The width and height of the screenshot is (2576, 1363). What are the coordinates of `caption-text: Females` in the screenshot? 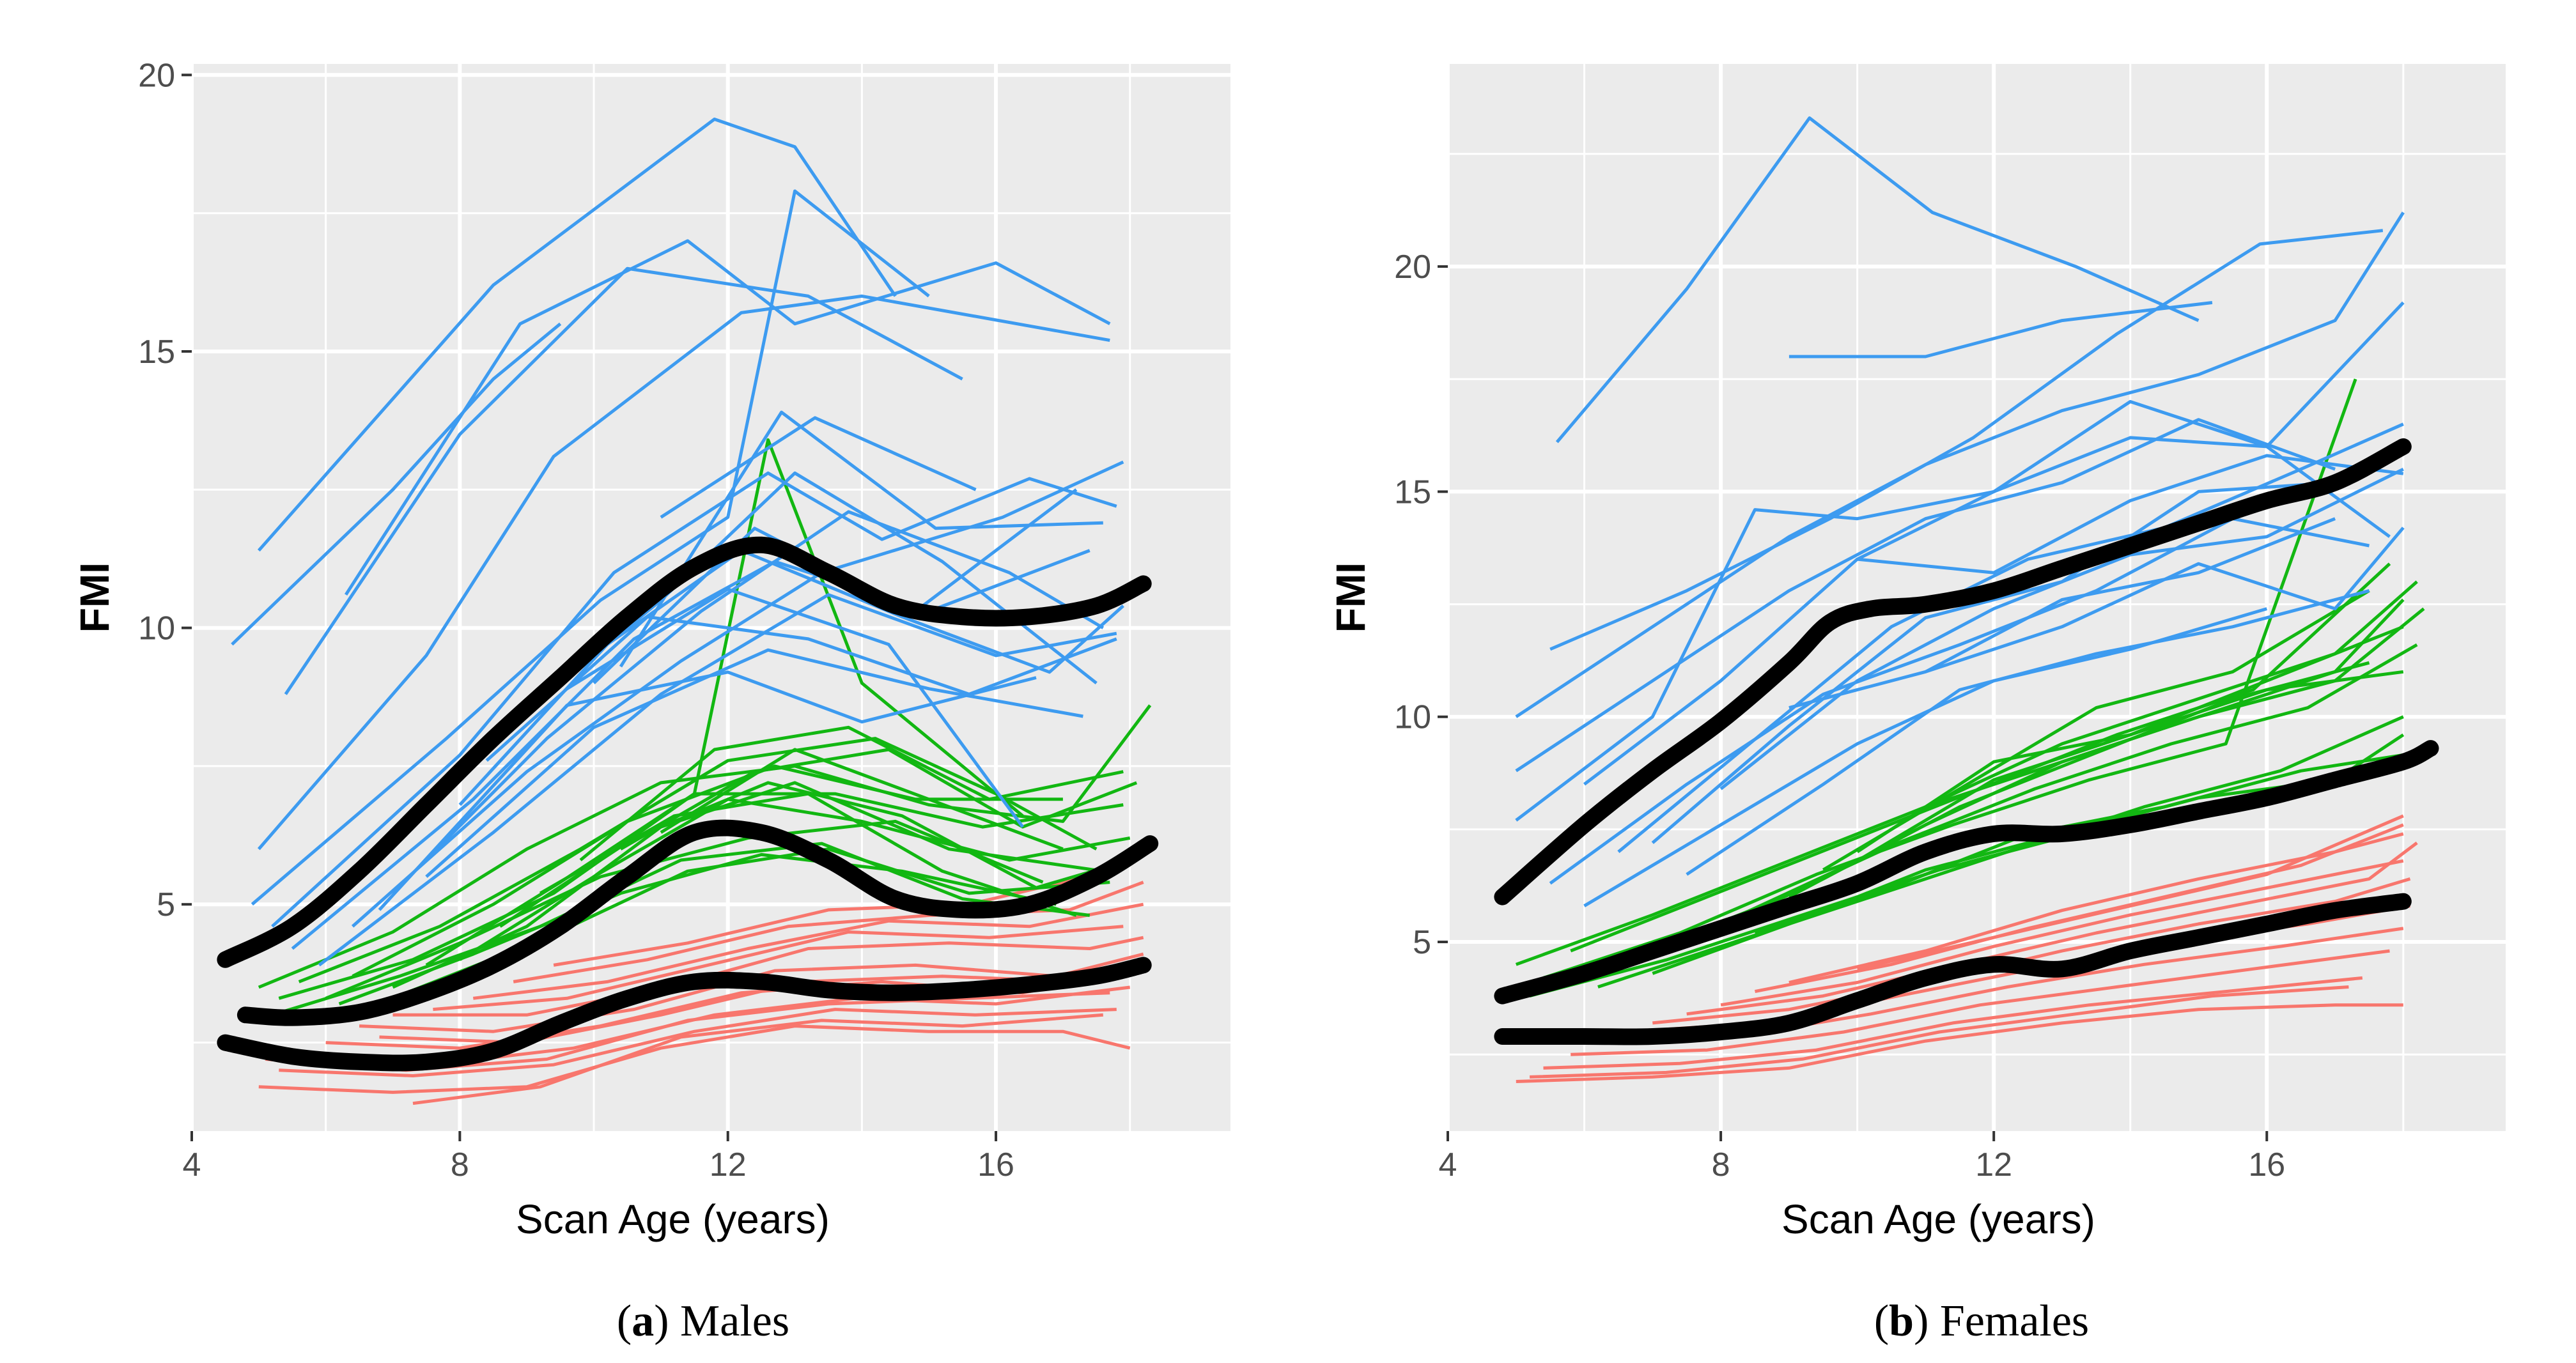 It's located at (2014, 1321).